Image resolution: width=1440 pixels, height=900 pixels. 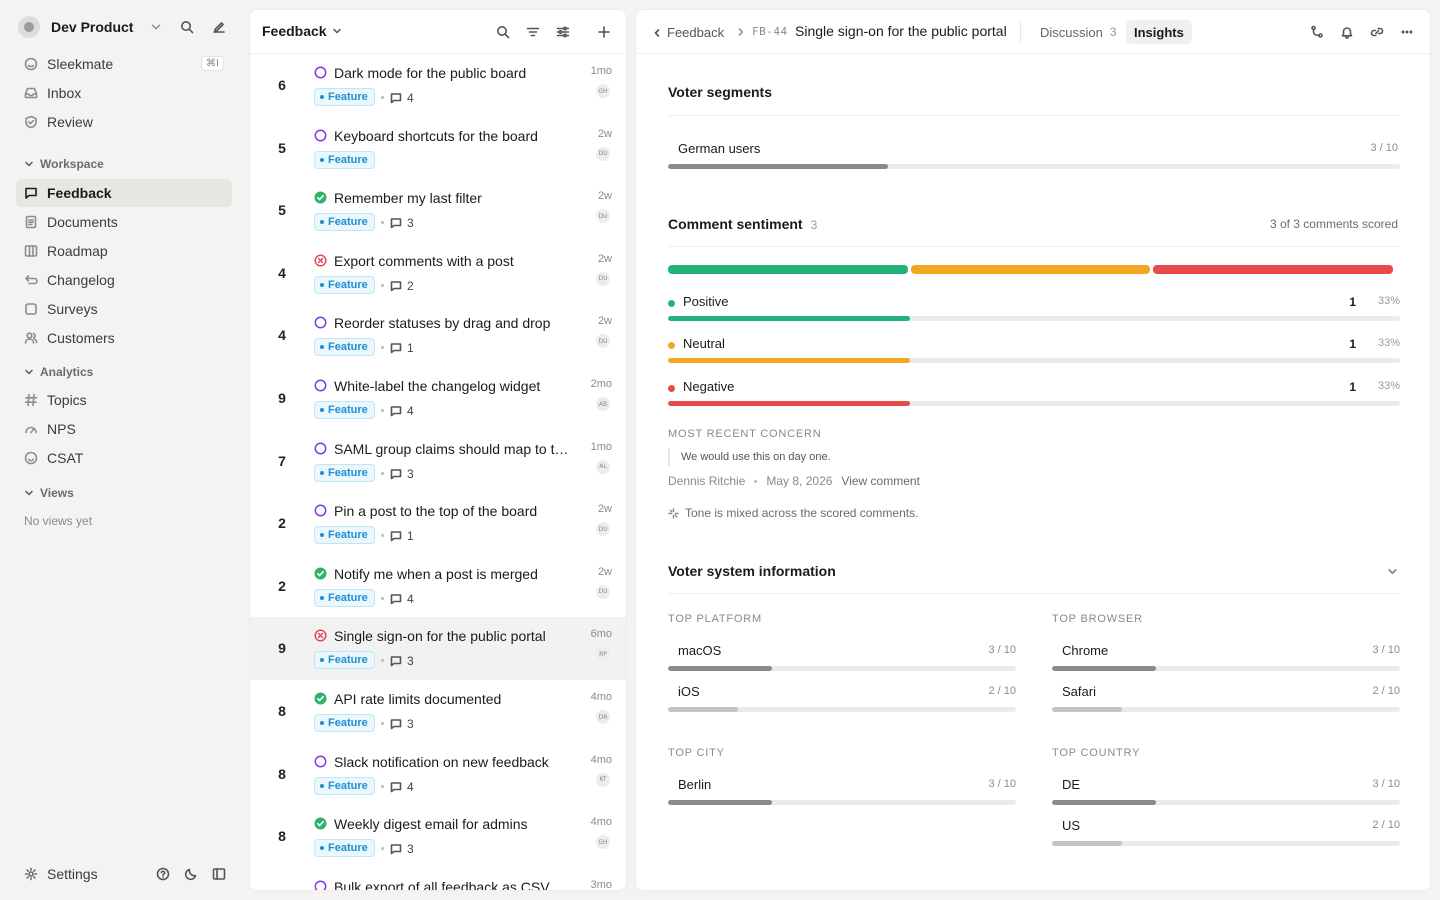 I want to click on help-icon, so click(x=163, y=874).